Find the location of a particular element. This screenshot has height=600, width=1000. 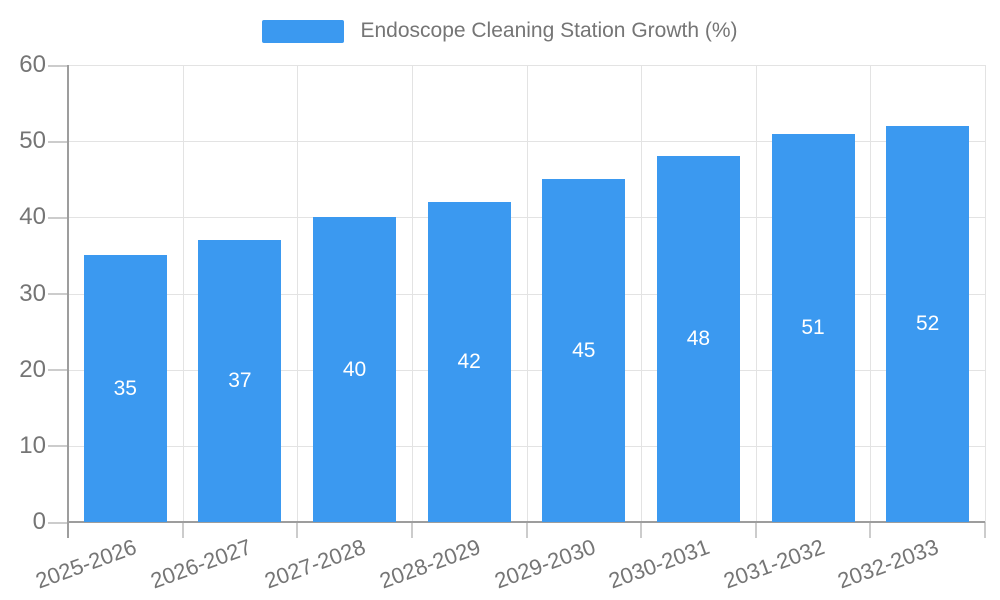

y-axis-tick-label: 40 is located at coordinates (32, 217).